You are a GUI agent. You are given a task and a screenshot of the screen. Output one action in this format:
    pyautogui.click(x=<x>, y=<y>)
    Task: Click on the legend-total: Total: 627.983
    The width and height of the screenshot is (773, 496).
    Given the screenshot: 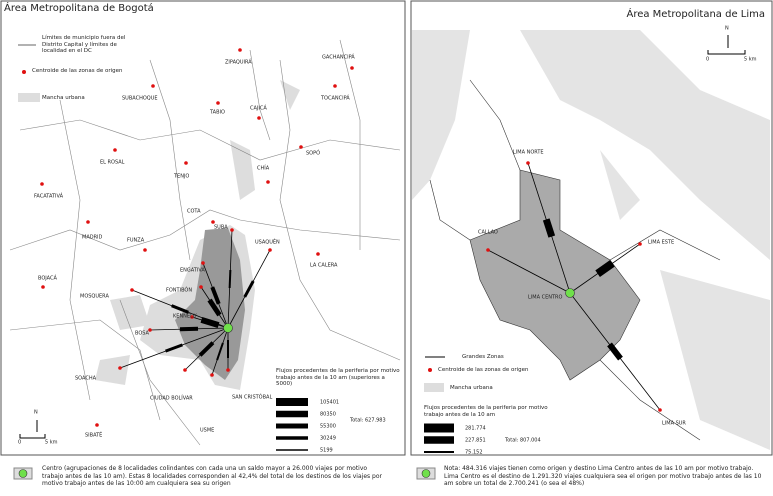 What is the action you would take?
    pyautogui.click(x=367, y=421)
    